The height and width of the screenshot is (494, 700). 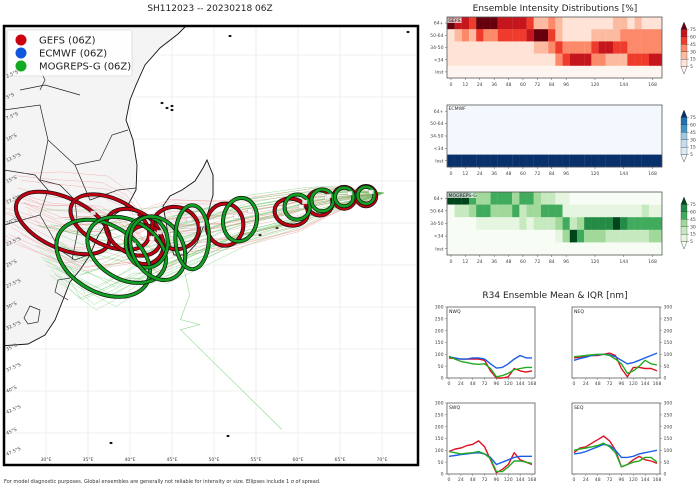 What do you see at coordinates (595, 174) in the screenshot?
I see `x-tick-label: 120` at bounding box center [595, 174].